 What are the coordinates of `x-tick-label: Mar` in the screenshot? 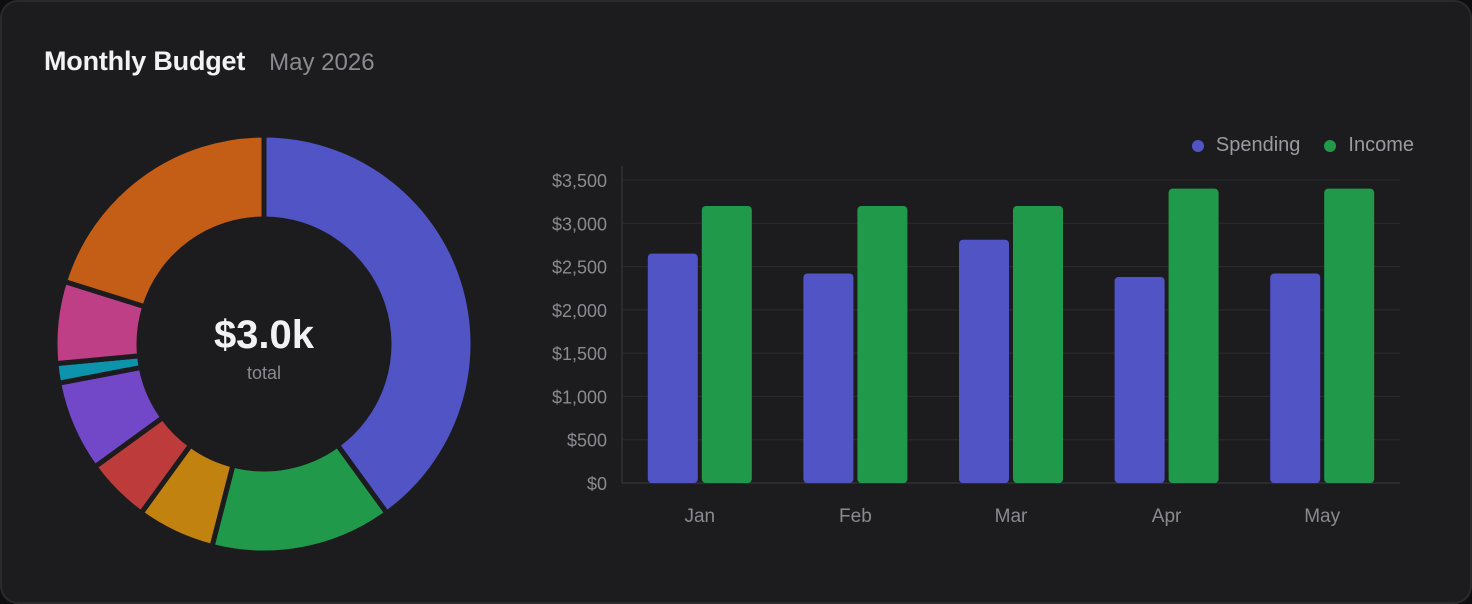 It's located at (1011, 516).